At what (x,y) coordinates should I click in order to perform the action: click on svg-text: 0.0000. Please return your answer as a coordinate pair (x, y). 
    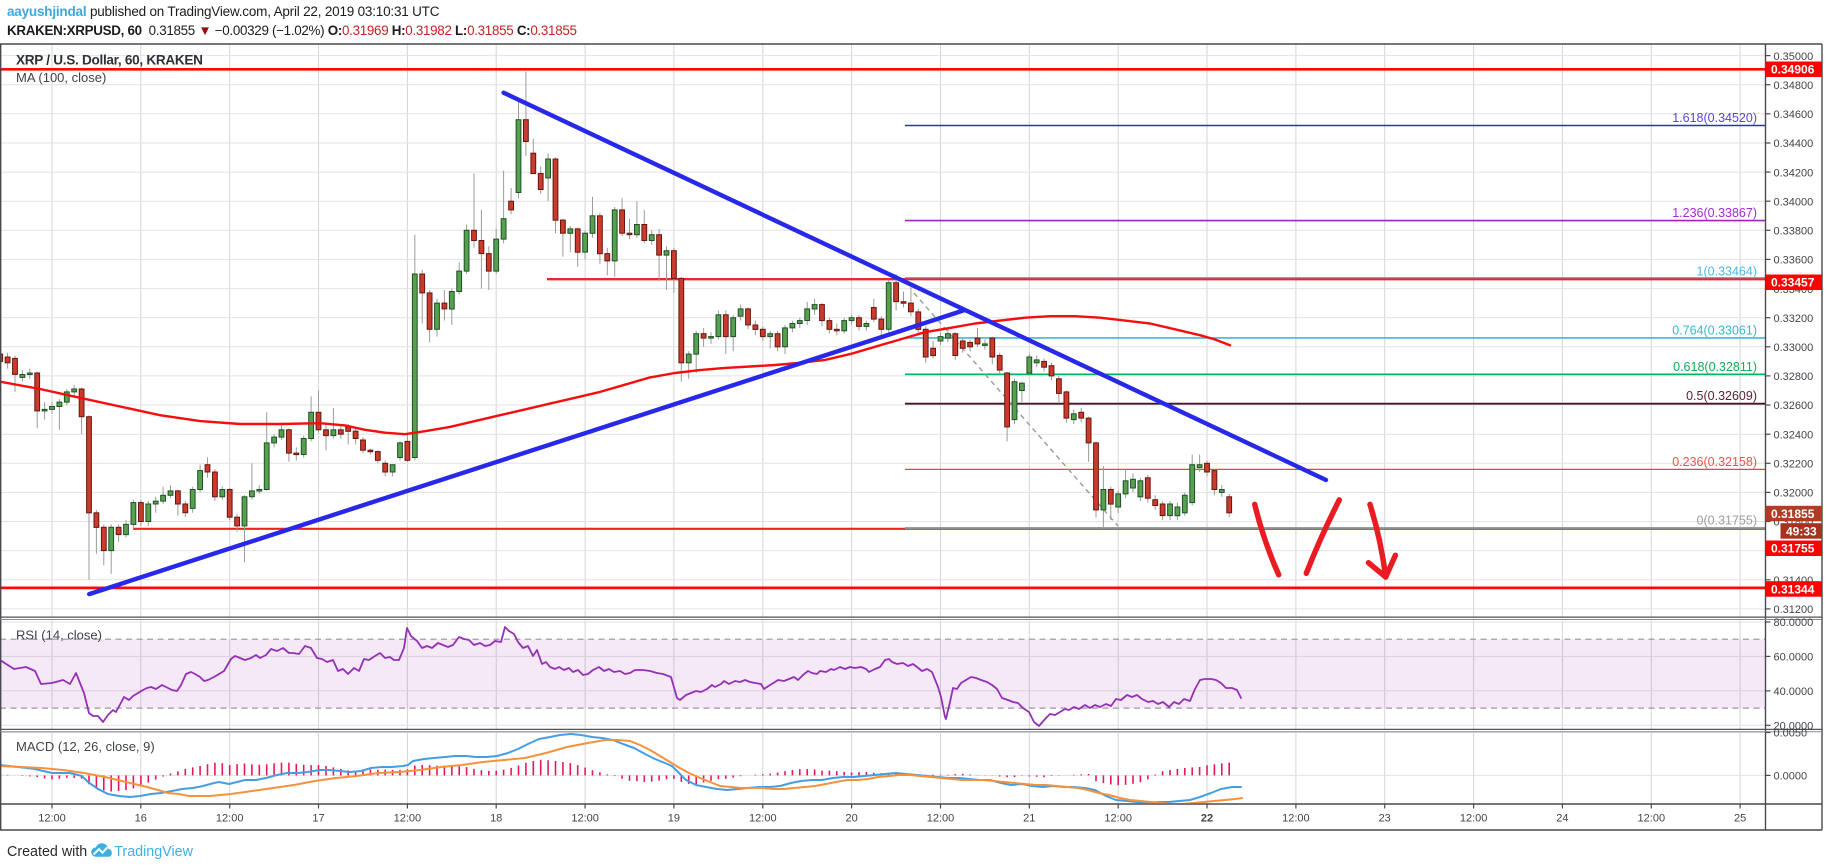
    Looking at the image, I should click on (1791, 777).